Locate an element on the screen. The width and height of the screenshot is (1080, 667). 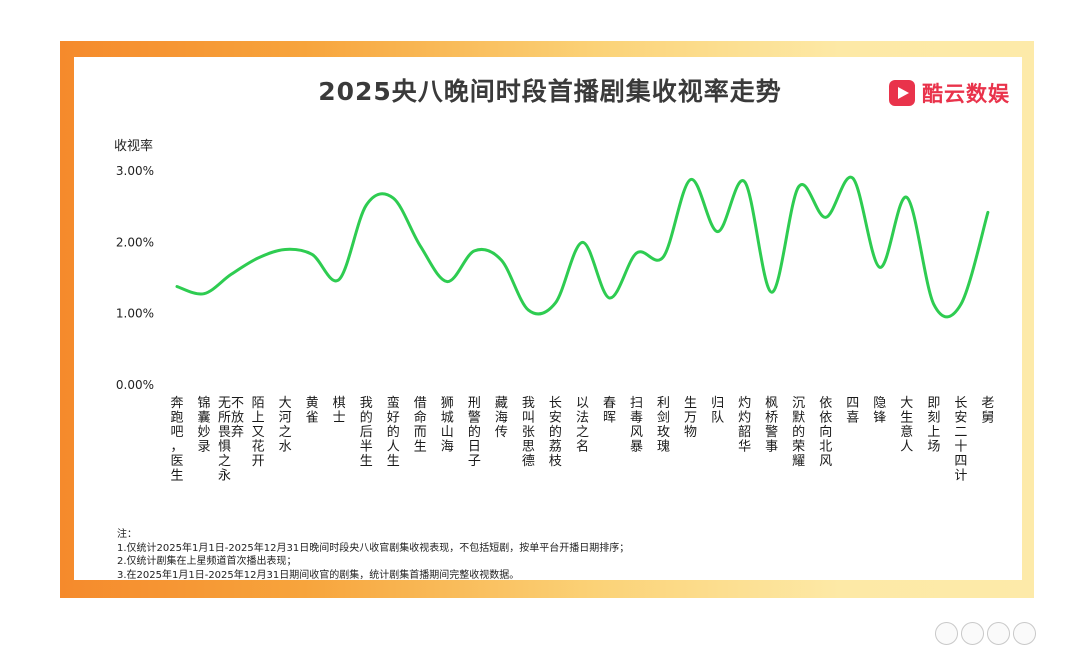
category-label: 黄雀 is located at coordinates (312, 411).